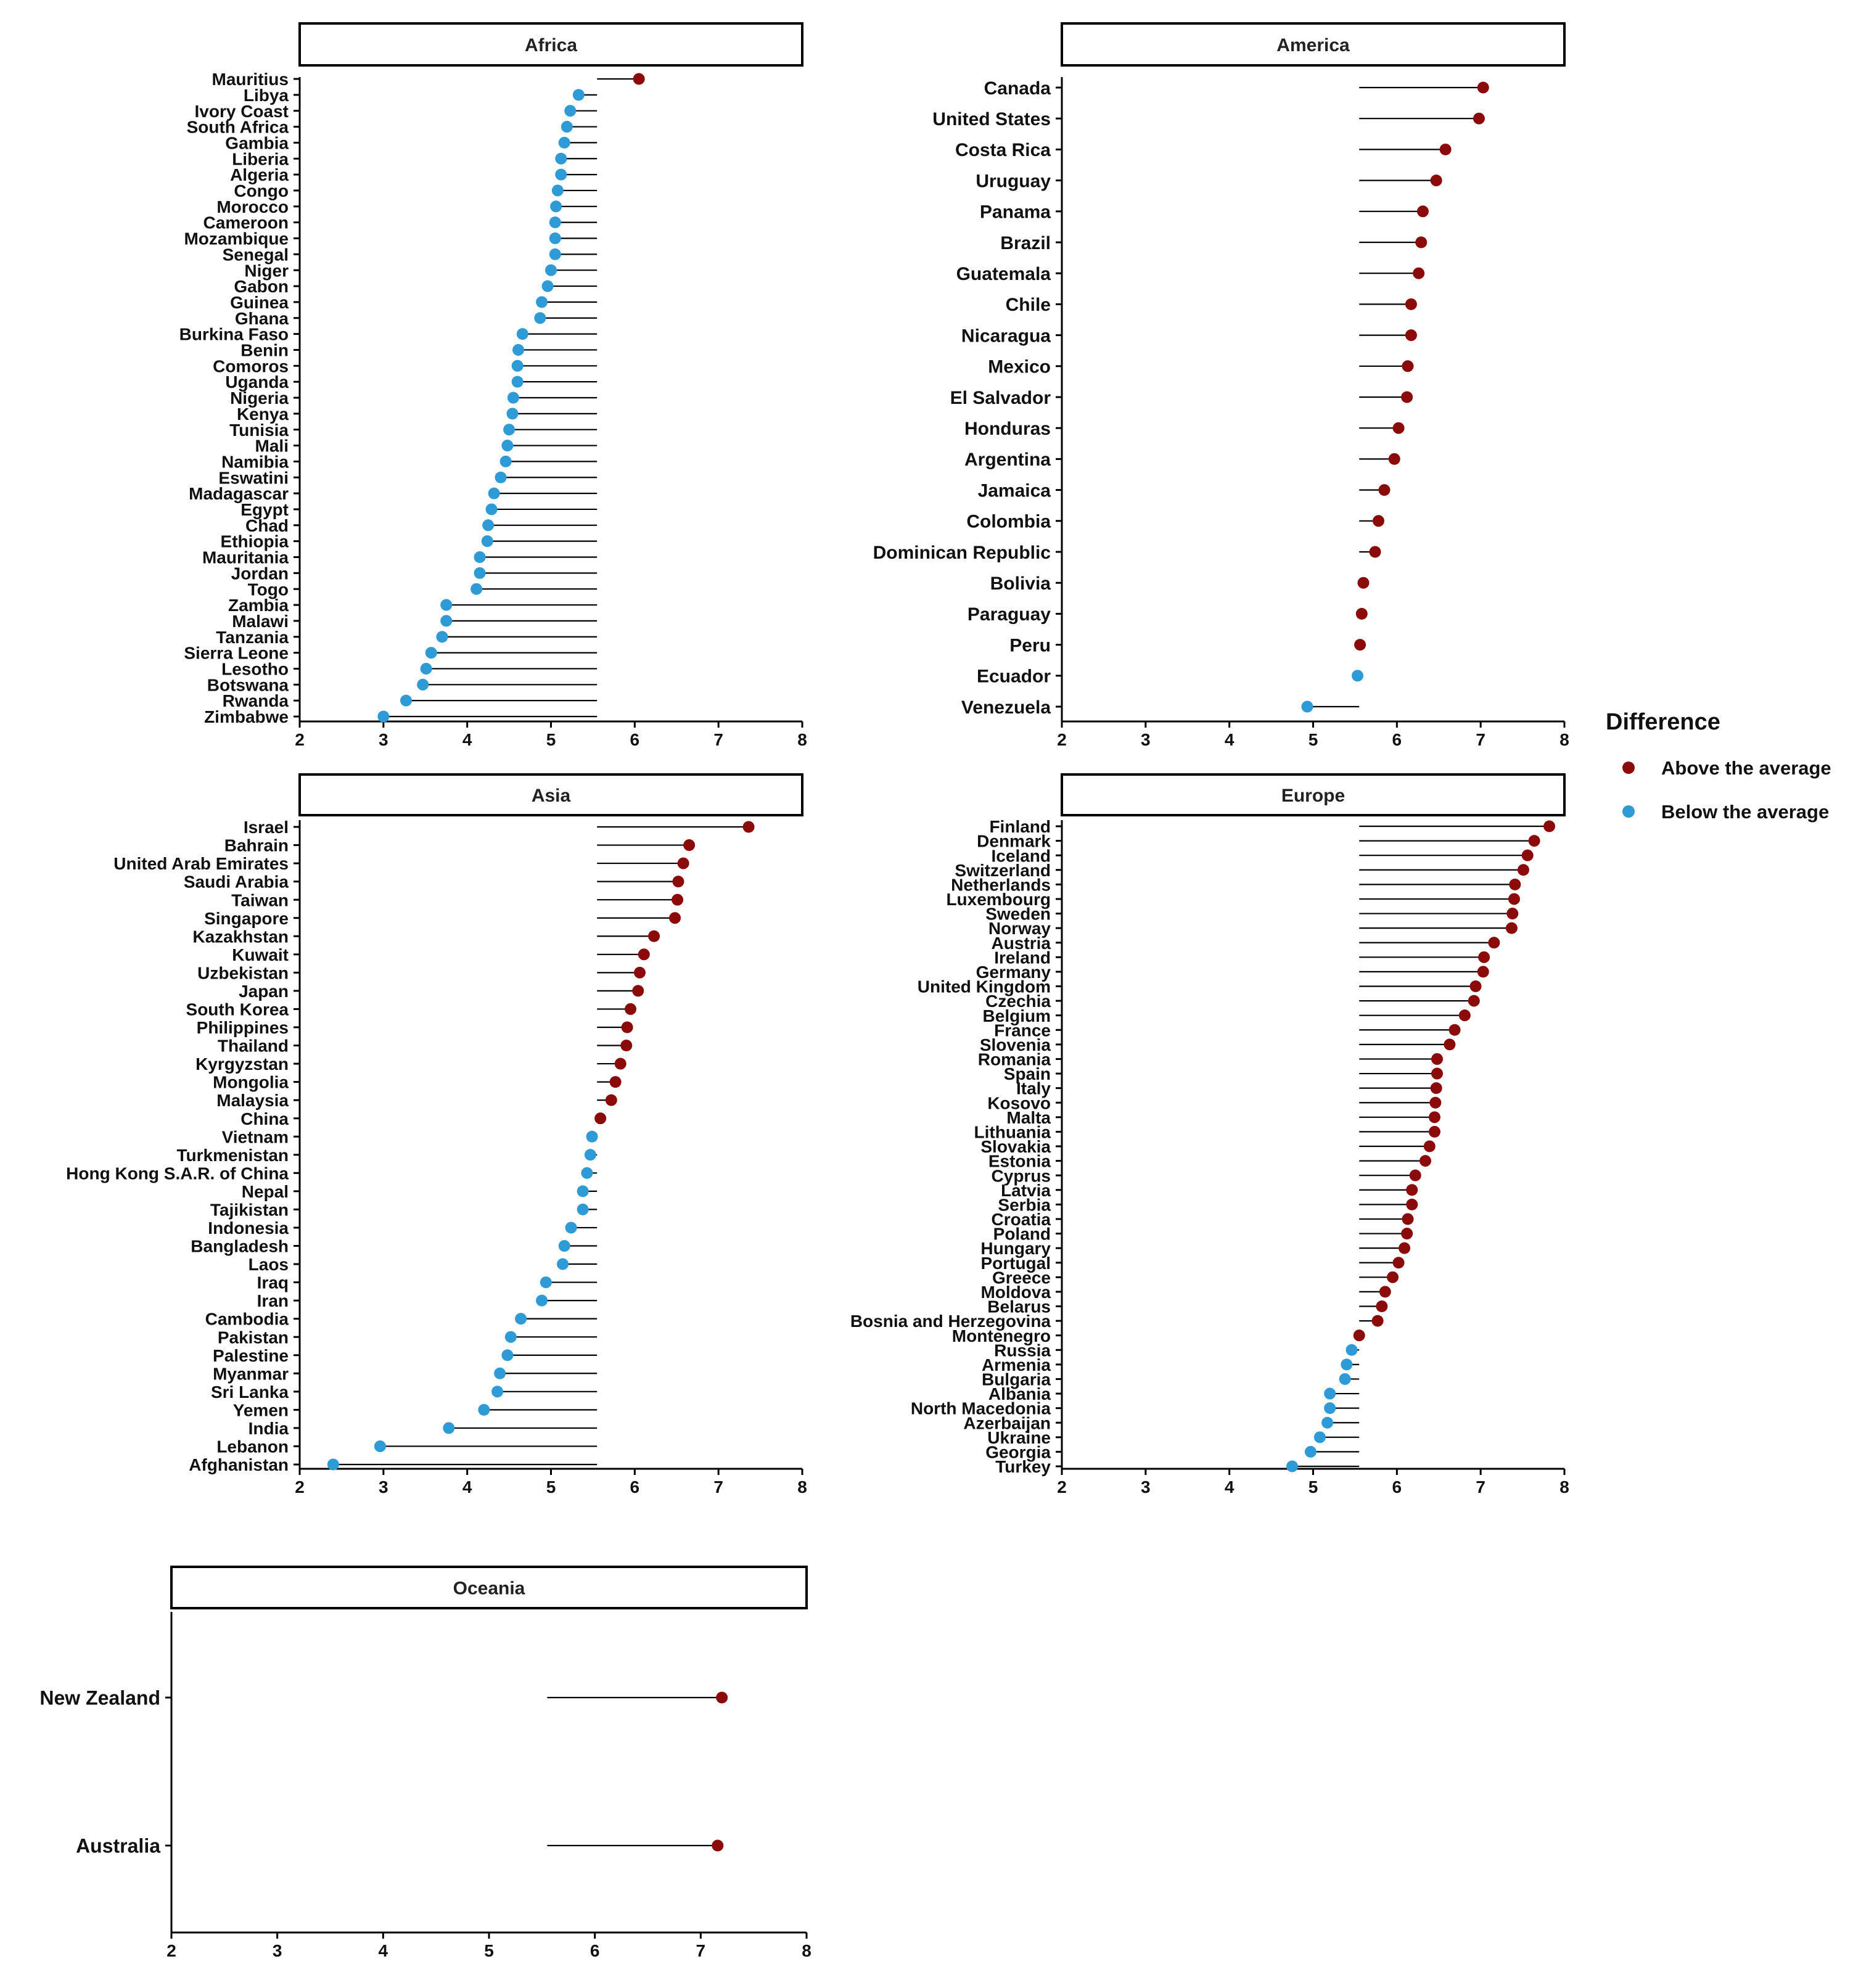 Image resolution: width=1853 pixels, height=1988 pixels. Describe the element at coordinates (1019, 928) in the screenshot. I see `country-label-norway: Norway` at that location.